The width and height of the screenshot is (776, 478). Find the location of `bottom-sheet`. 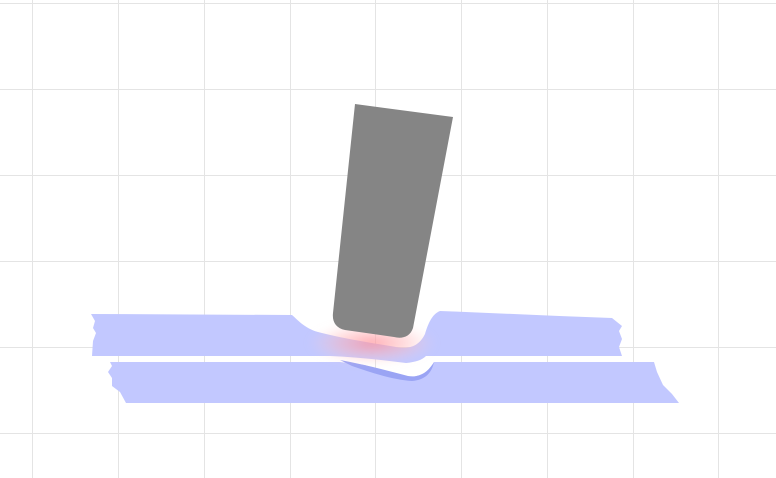

bottom-sheet is located at coordinates (393, 382).